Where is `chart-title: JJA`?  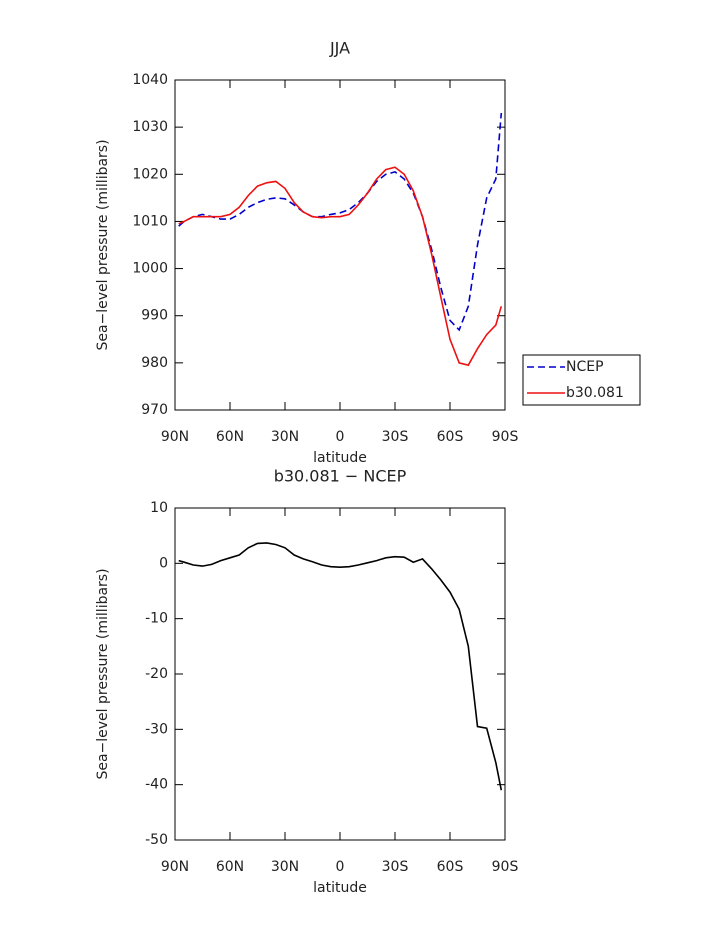
chart-title: JJA is located at coordinates (339, 48).